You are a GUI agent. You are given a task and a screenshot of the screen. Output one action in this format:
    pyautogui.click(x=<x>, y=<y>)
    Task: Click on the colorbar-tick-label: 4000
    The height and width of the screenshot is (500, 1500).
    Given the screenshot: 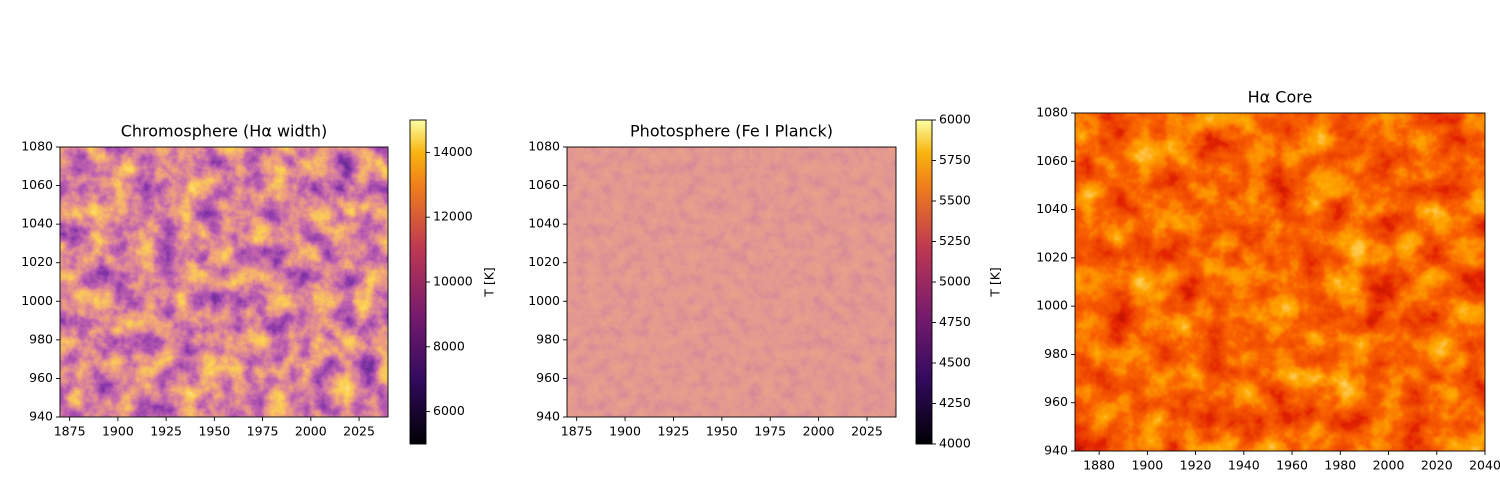 What is the action you would take?
    pyautogui.click(x=955, y=443)
    